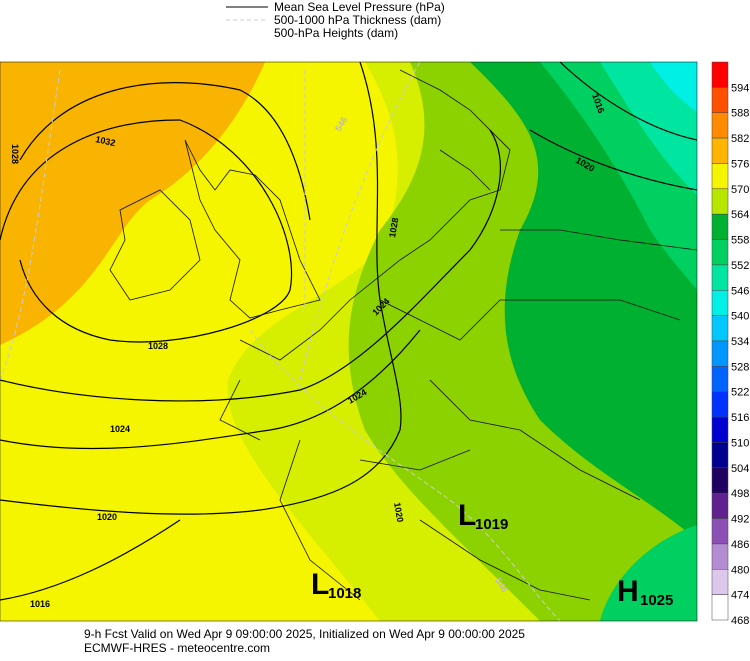  Describe the element at coordinates (359, 7) in the screenshot. I see `legend-label: Mean Sea Level Pressure (hPa)` at that location.